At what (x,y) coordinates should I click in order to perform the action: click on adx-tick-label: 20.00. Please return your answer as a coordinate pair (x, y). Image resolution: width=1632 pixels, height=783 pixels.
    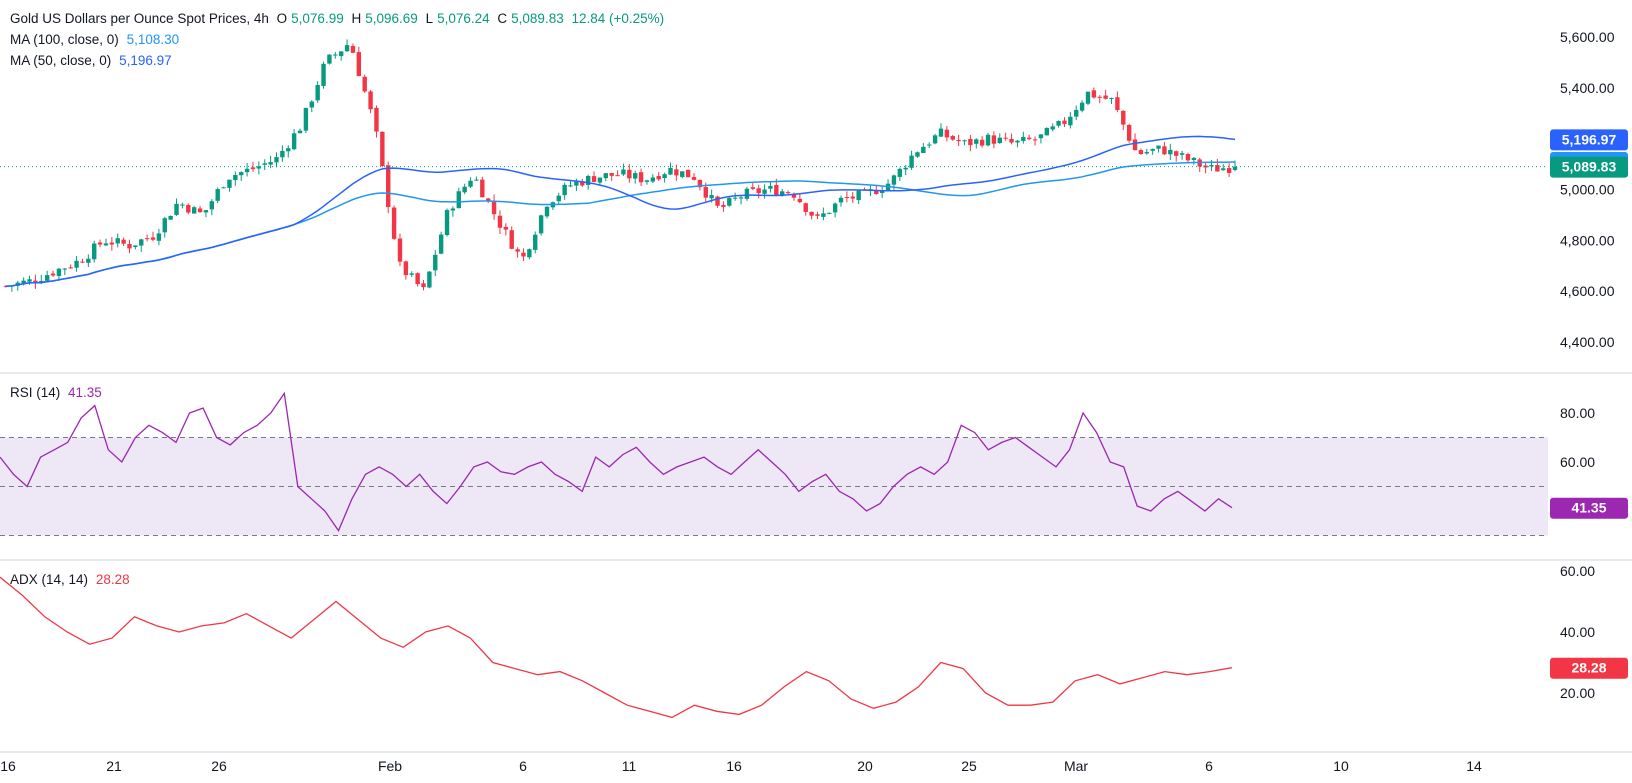
    Looking at the image, I should click on (1577, 693).